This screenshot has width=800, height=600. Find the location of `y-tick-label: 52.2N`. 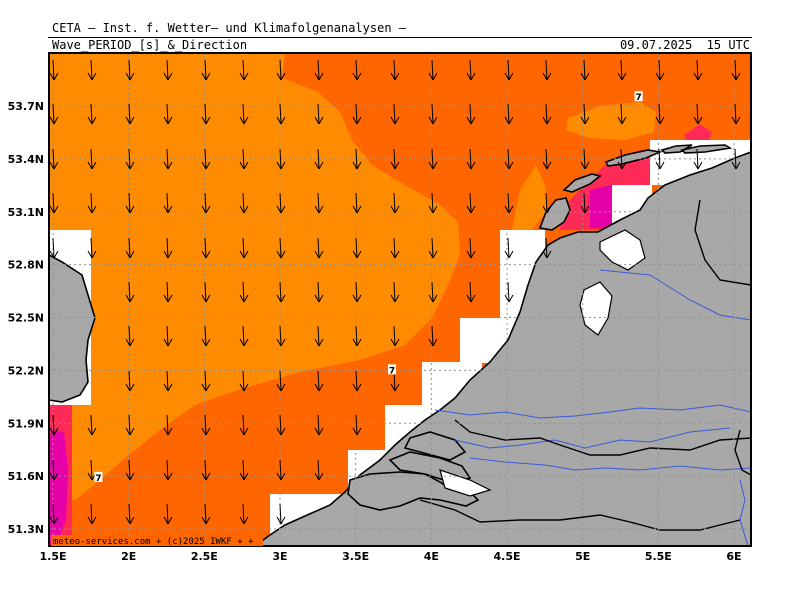

y-tick-label: 52.2N is located at coordinates (26, 370).